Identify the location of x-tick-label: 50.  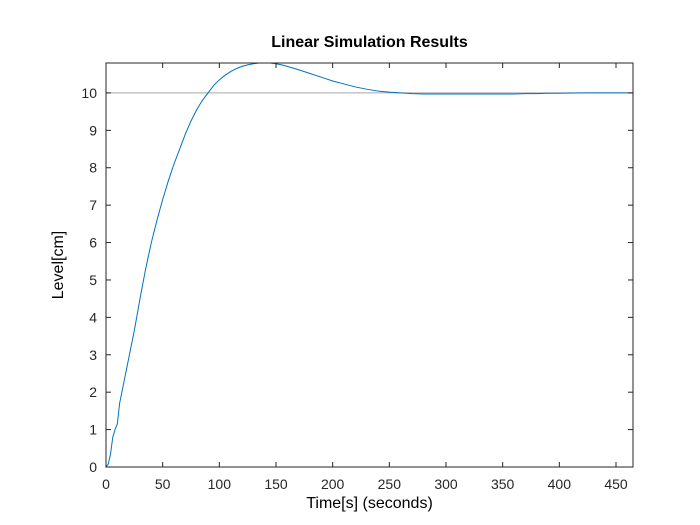
(163, 484).